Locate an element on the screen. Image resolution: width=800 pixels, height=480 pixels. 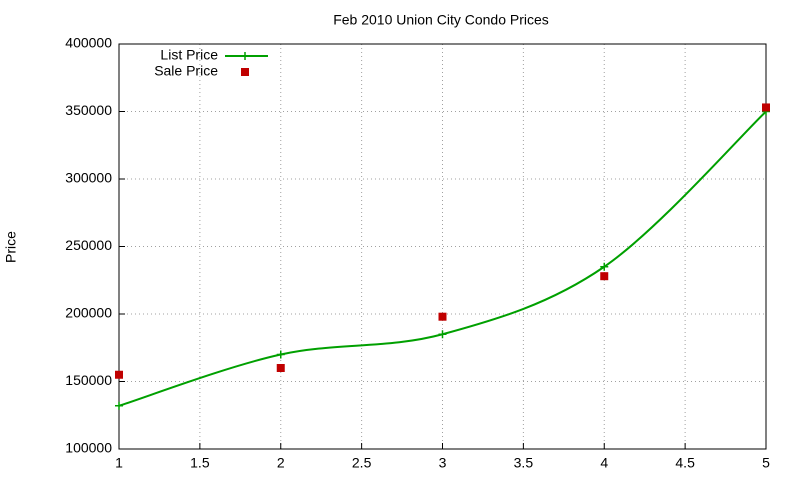
x-tick-label: 3.5 is located at coordinates (524, 463).